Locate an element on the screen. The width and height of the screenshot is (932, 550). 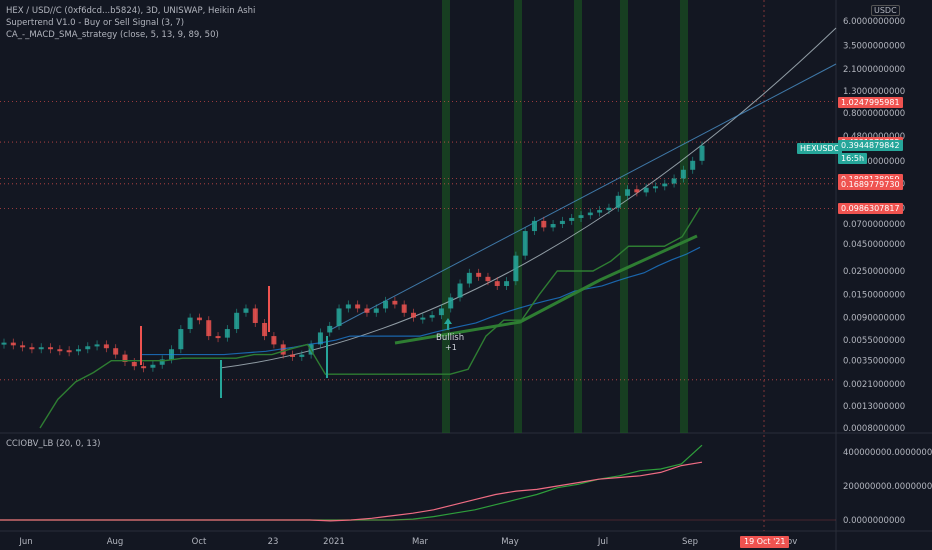
signal-label: Bullish is located at coordinates (450, 338).